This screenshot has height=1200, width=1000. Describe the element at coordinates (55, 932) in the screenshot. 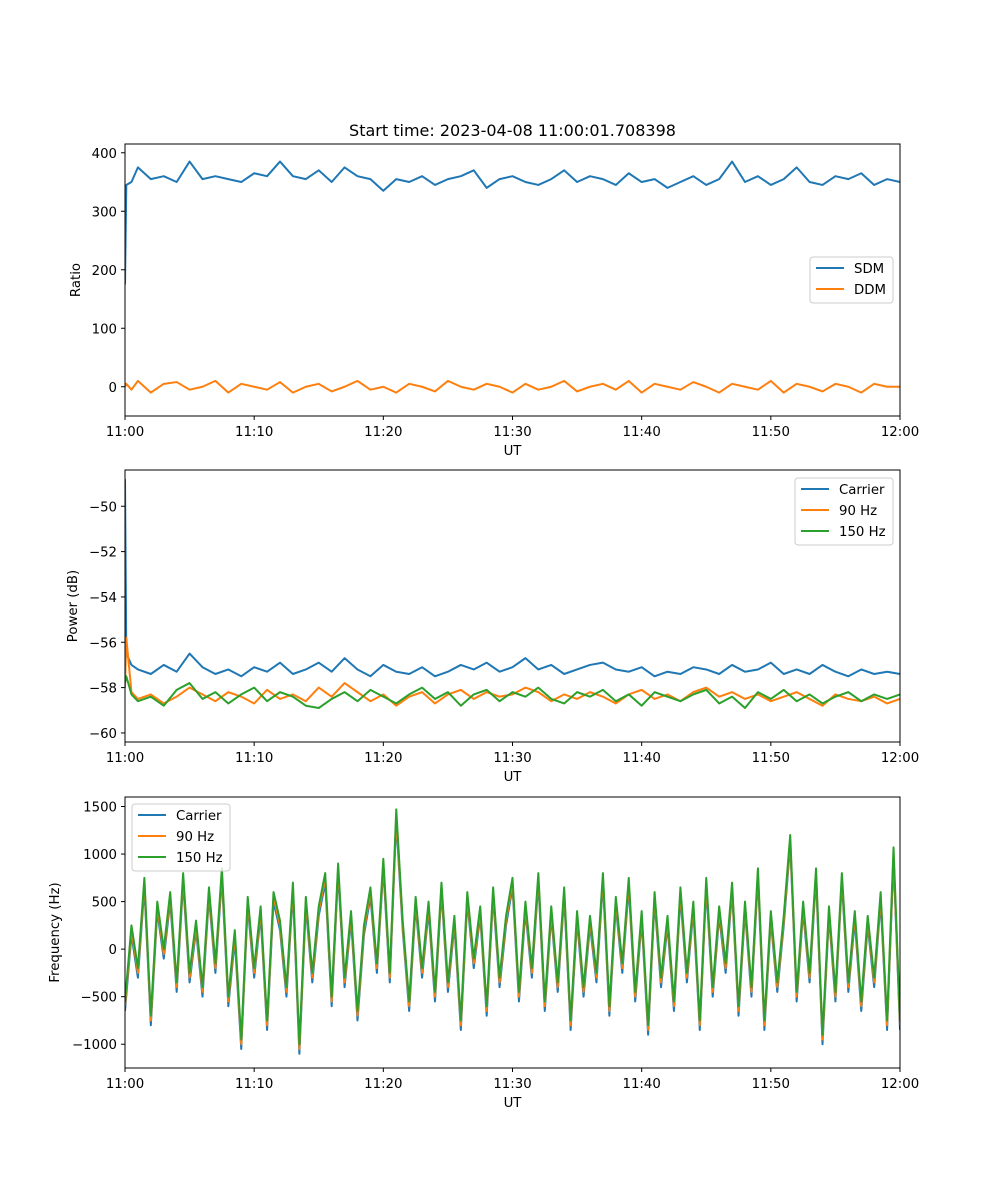

I see `y-axis-label: Frequency (Hz)` at that location.